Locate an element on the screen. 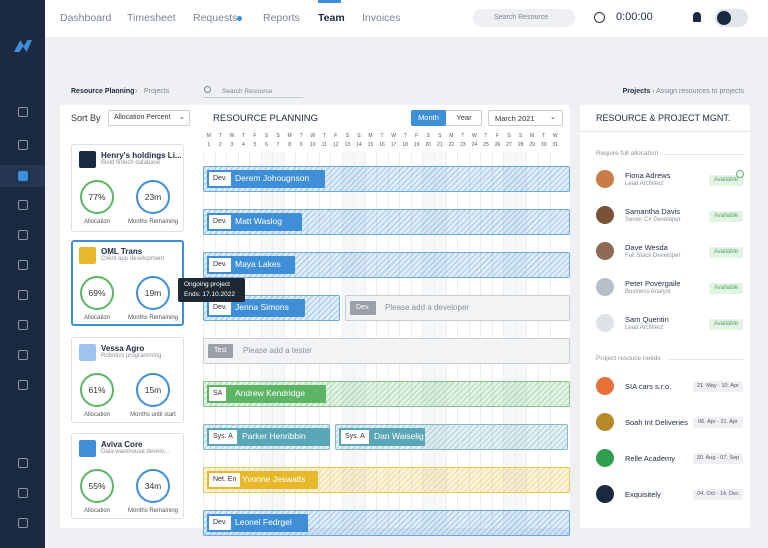 This screenshot has width=768, height=548. assignee-name: Matt Waslog is located at coordinates (258, 221).